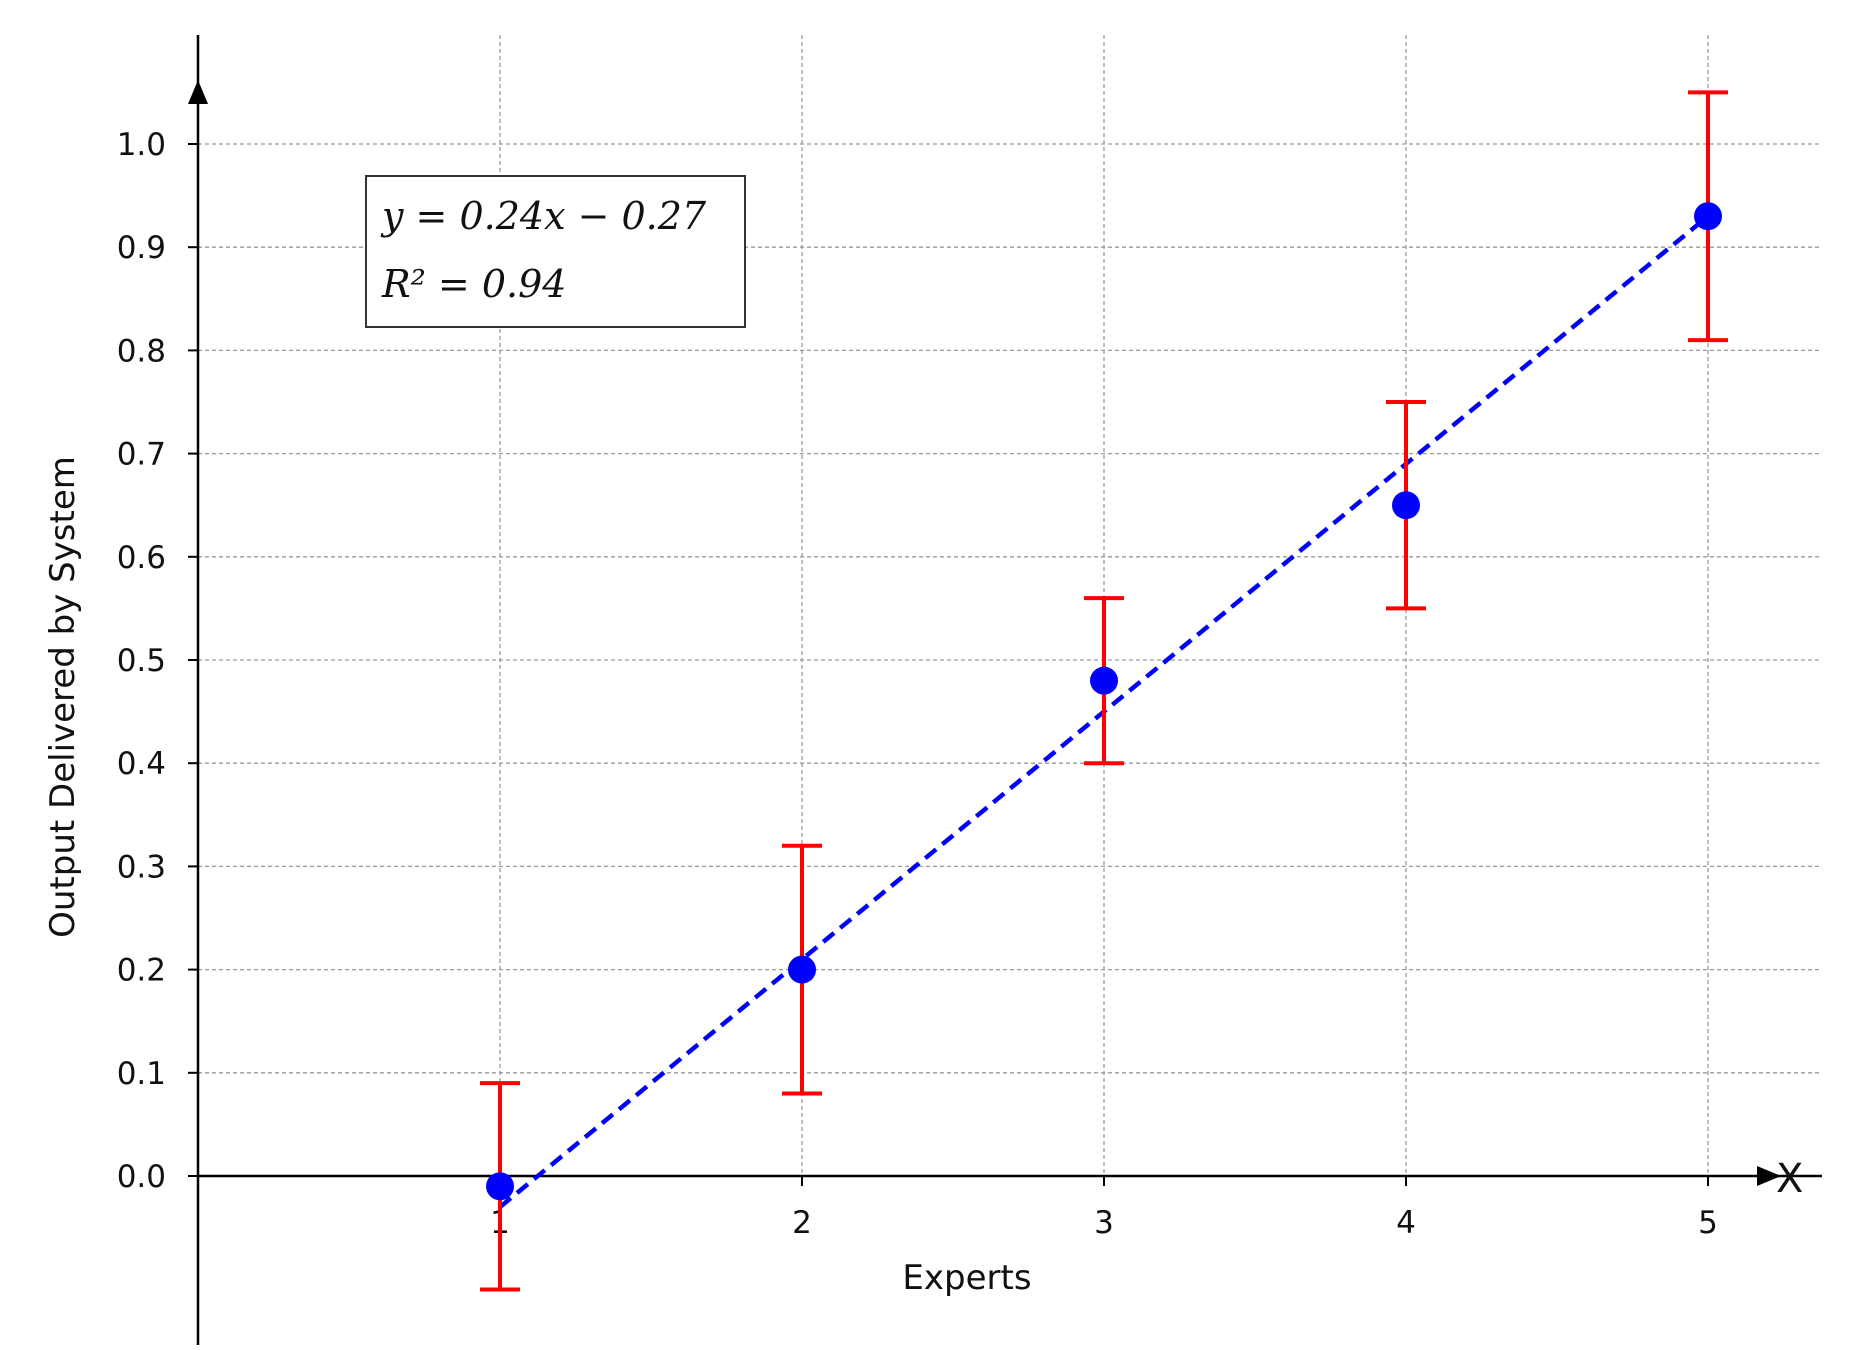  Describe the element at coordinates (141, 764) in the screenshot. I see `y-tick-label: 0.4` at that location.